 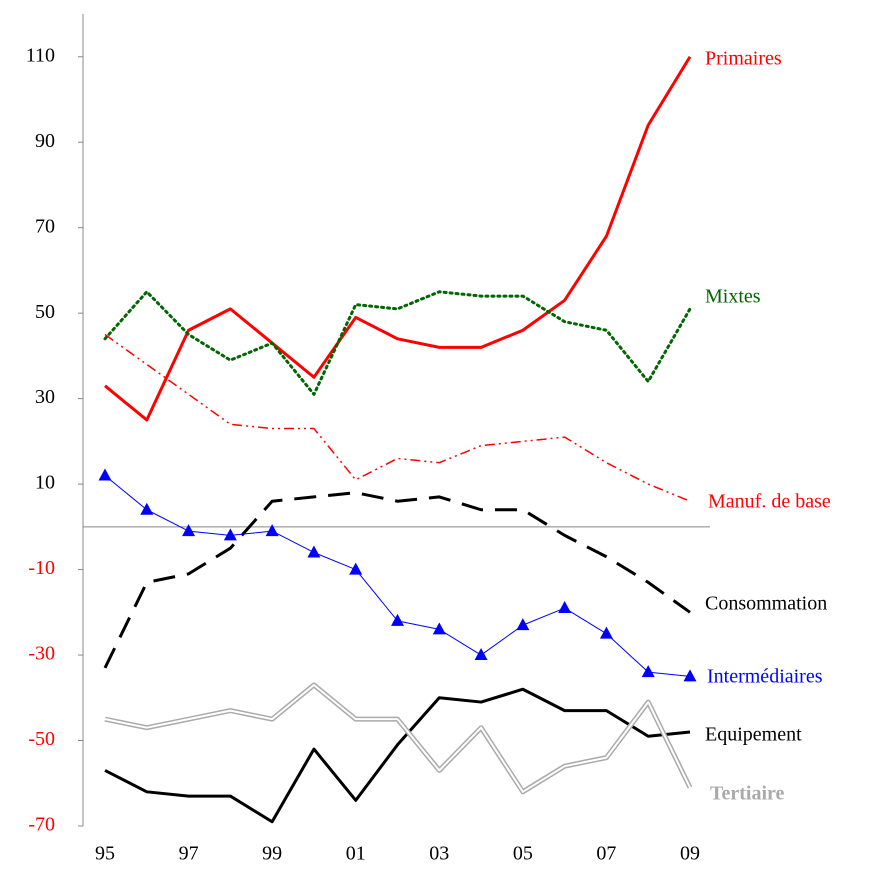 What do you see at coordinates (45, 312) in the screenshot?
I see `y-tick-label: 50` at bounding box center [45, 312].